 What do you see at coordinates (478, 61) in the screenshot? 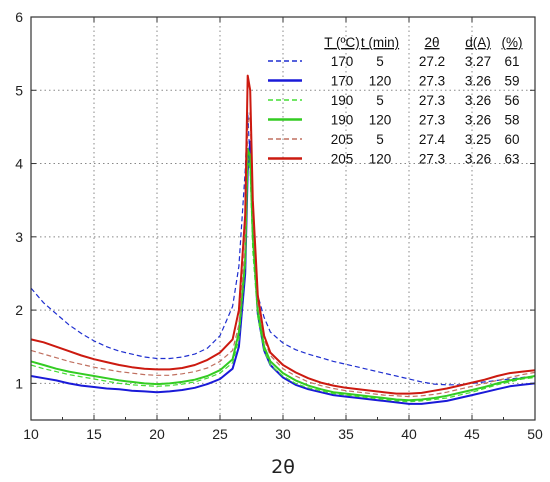
I see `legend-cell: 3.27` at bounding box center [478, 61].